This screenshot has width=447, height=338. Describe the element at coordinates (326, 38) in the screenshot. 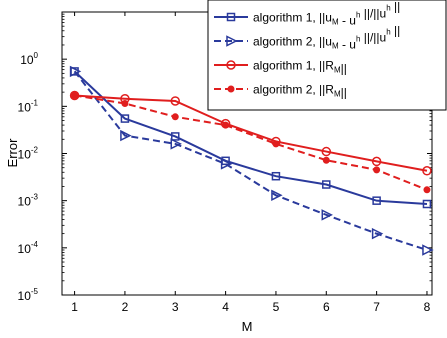

I see `legend-entry: algorithm 2, ||uM - uh ||/||uh ||` at that location.